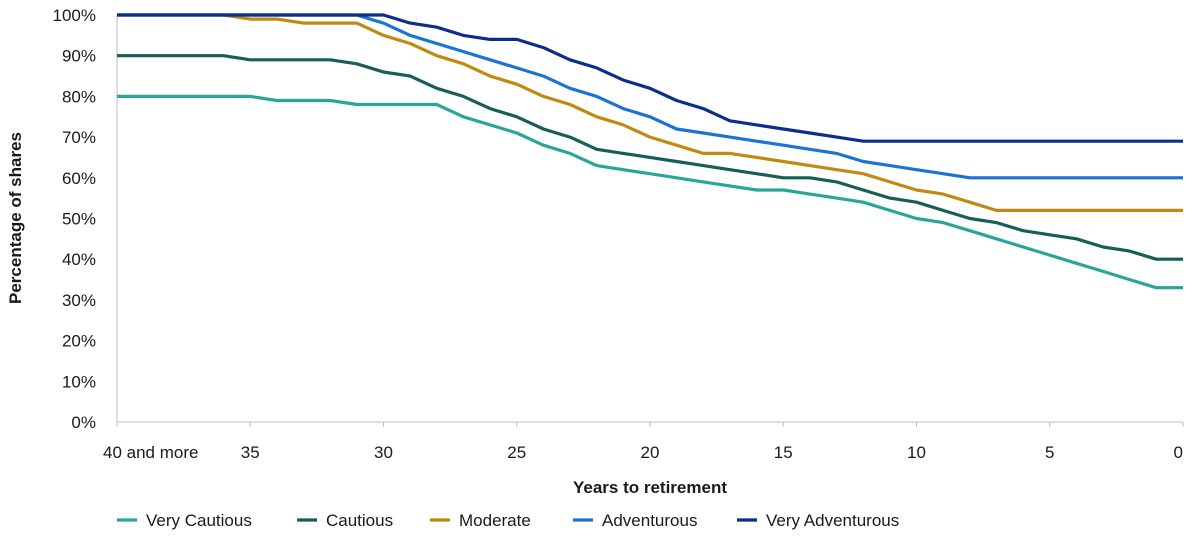  I want to click on y-tick-label: 40%, so click(79, 259).